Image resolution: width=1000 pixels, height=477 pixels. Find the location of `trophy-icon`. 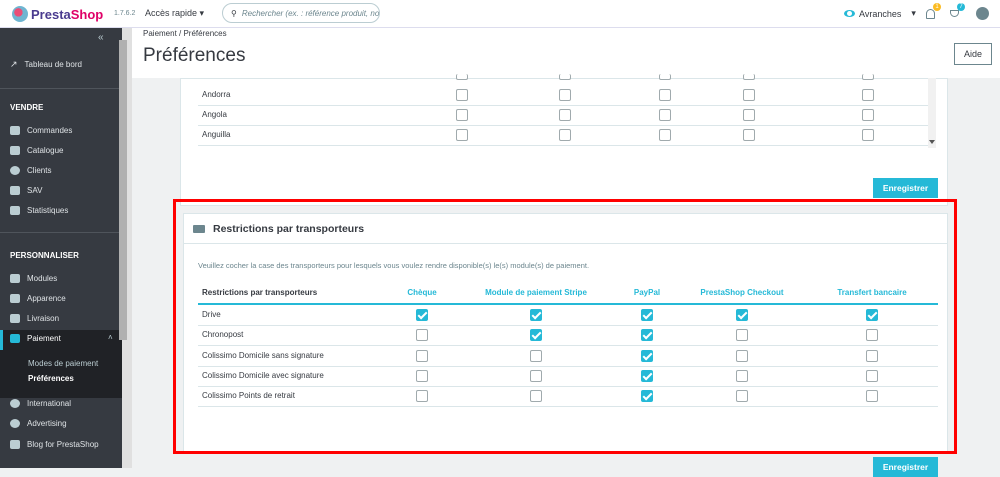

trophy-icon is located at coordinates (954, 13).